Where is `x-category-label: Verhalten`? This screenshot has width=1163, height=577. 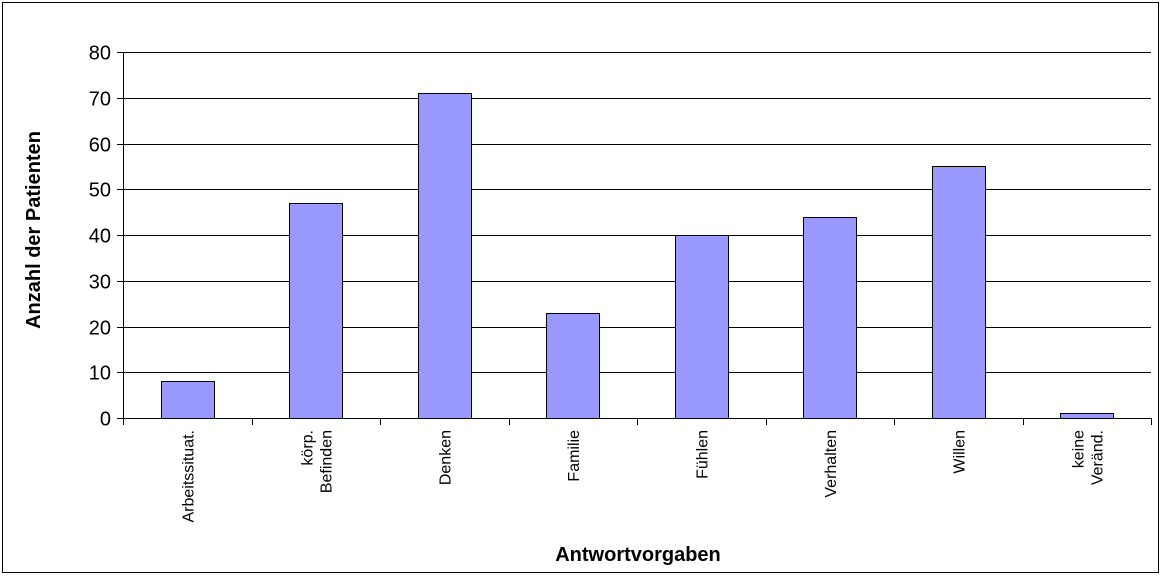 x-category-label: Verhalten is located at coordinates (831, 464).